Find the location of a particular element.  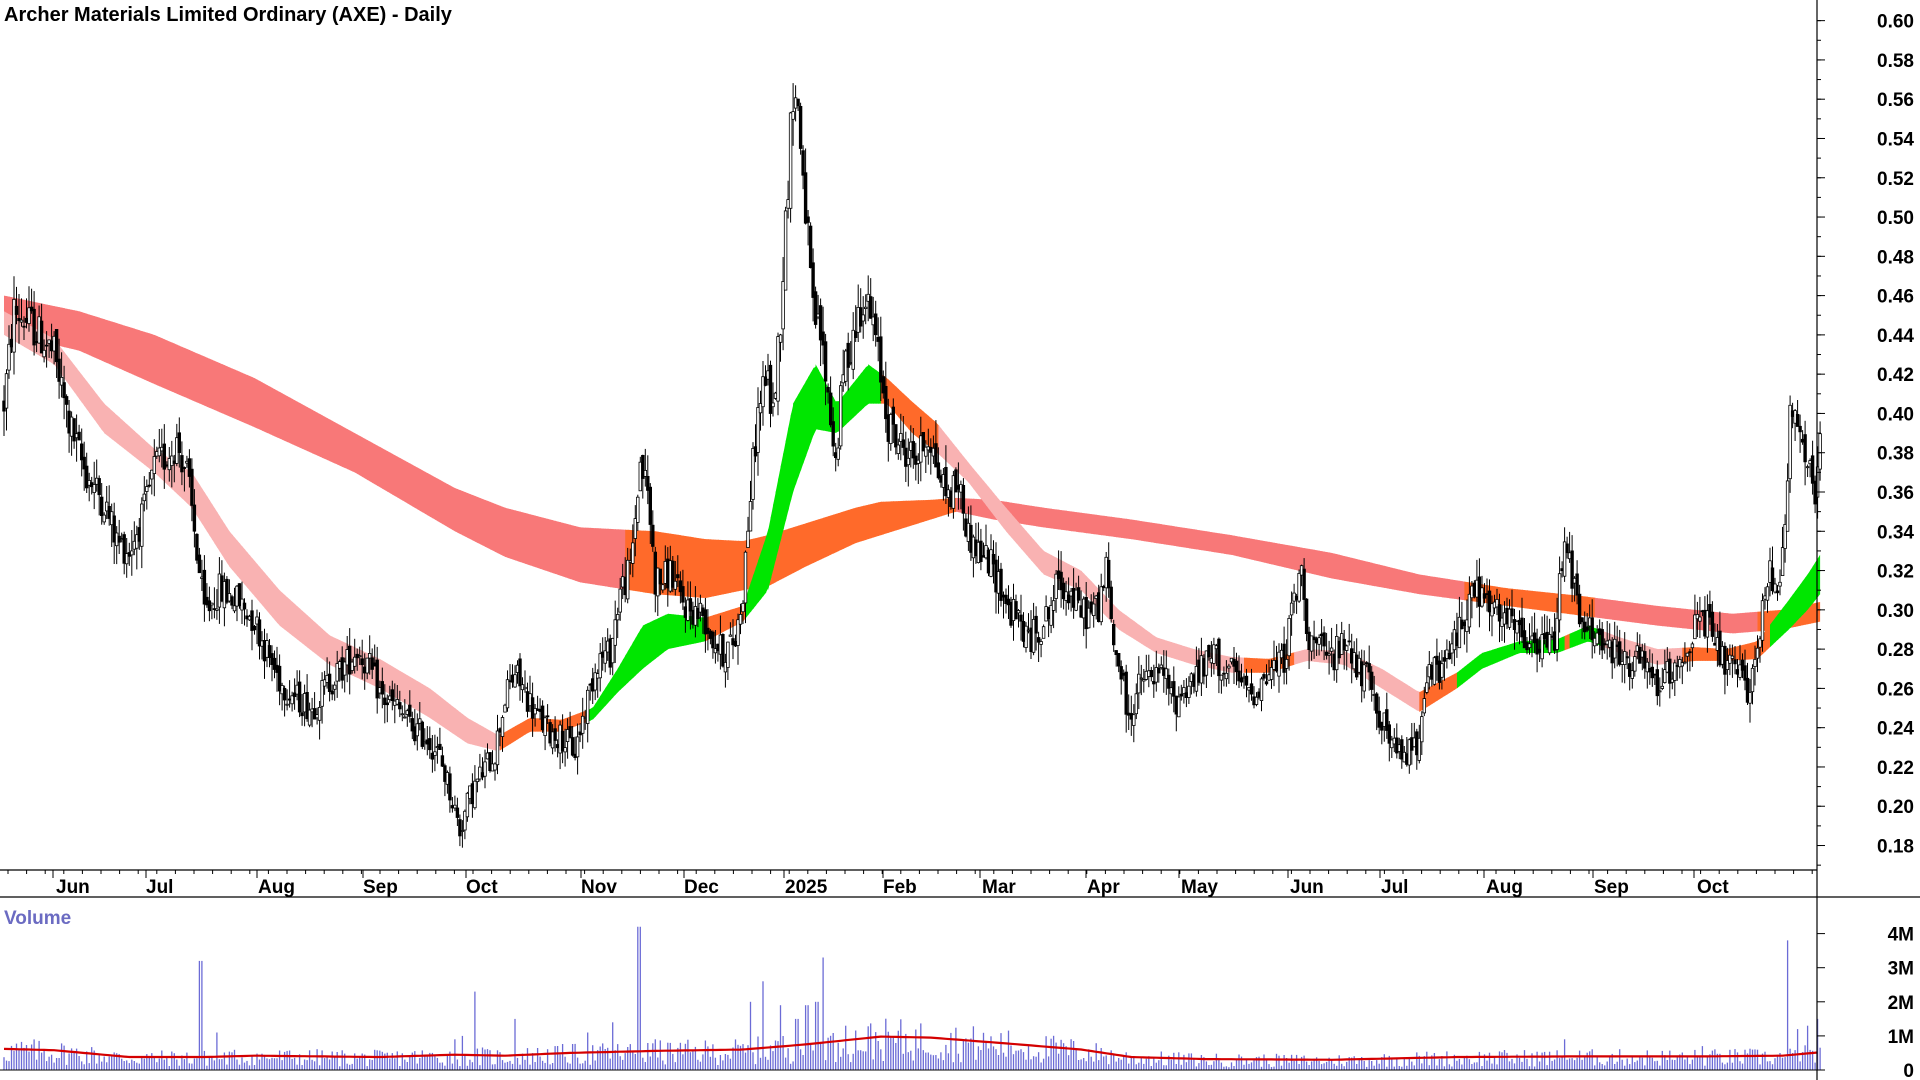

volume-bars is located at coordinates (912, 998).